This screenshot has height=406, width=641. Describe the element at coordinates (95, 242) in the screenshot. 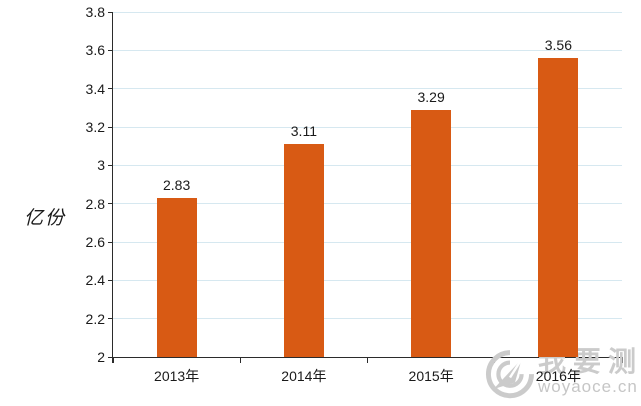

I see `y-tick-label: 2.6` at that location.